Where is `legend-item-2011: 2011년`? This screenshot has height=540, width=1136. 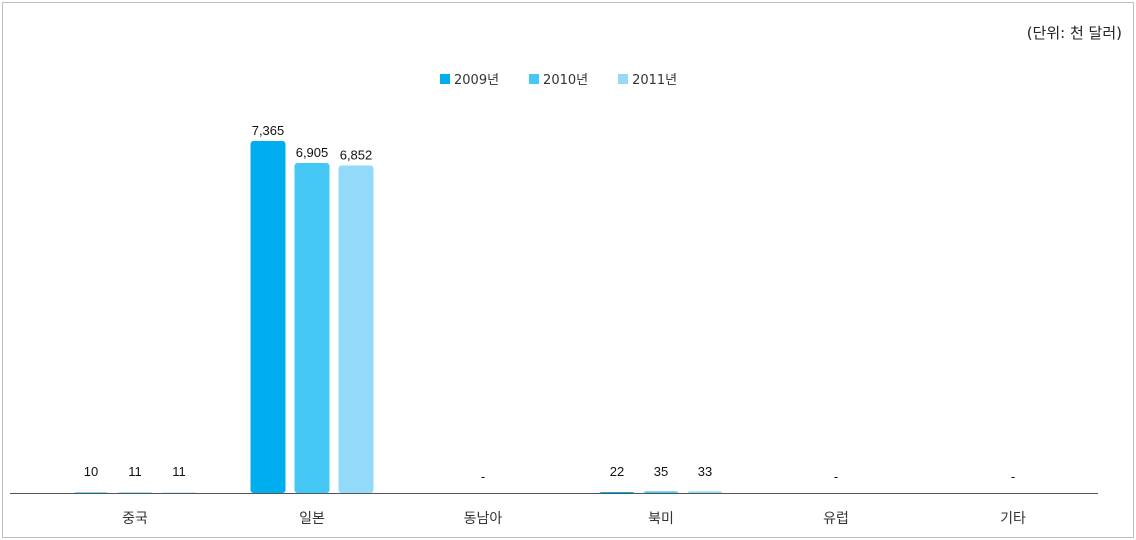
legend-item-2011: 2011년 is located at coordinates (647, 78).